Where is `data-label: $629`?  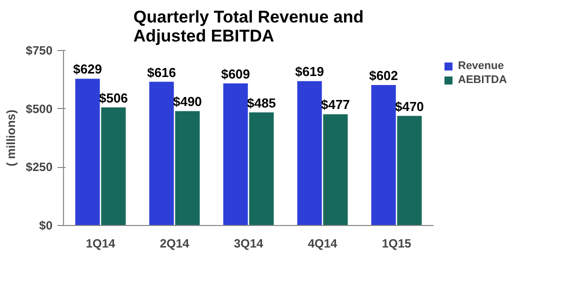 data-label: $629 is located at coordinates (87, 69).